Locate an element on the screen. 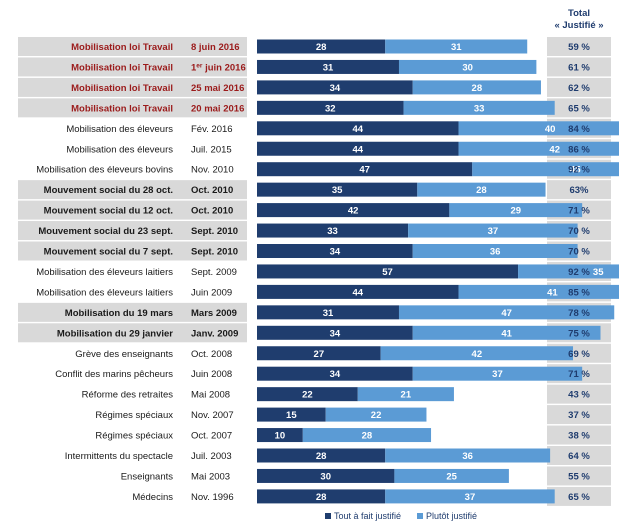 This screenshot has height=529, width=619. data-label-plutot: 47 is located at coordinates (506, 313).